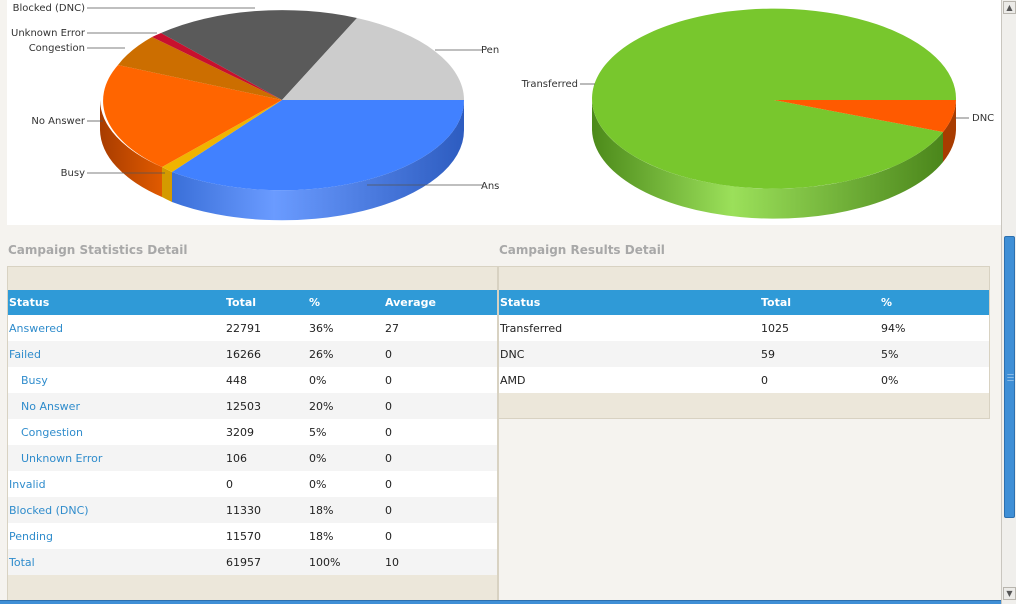  I want to click on cell-percent: 20%, so click(321, 406).